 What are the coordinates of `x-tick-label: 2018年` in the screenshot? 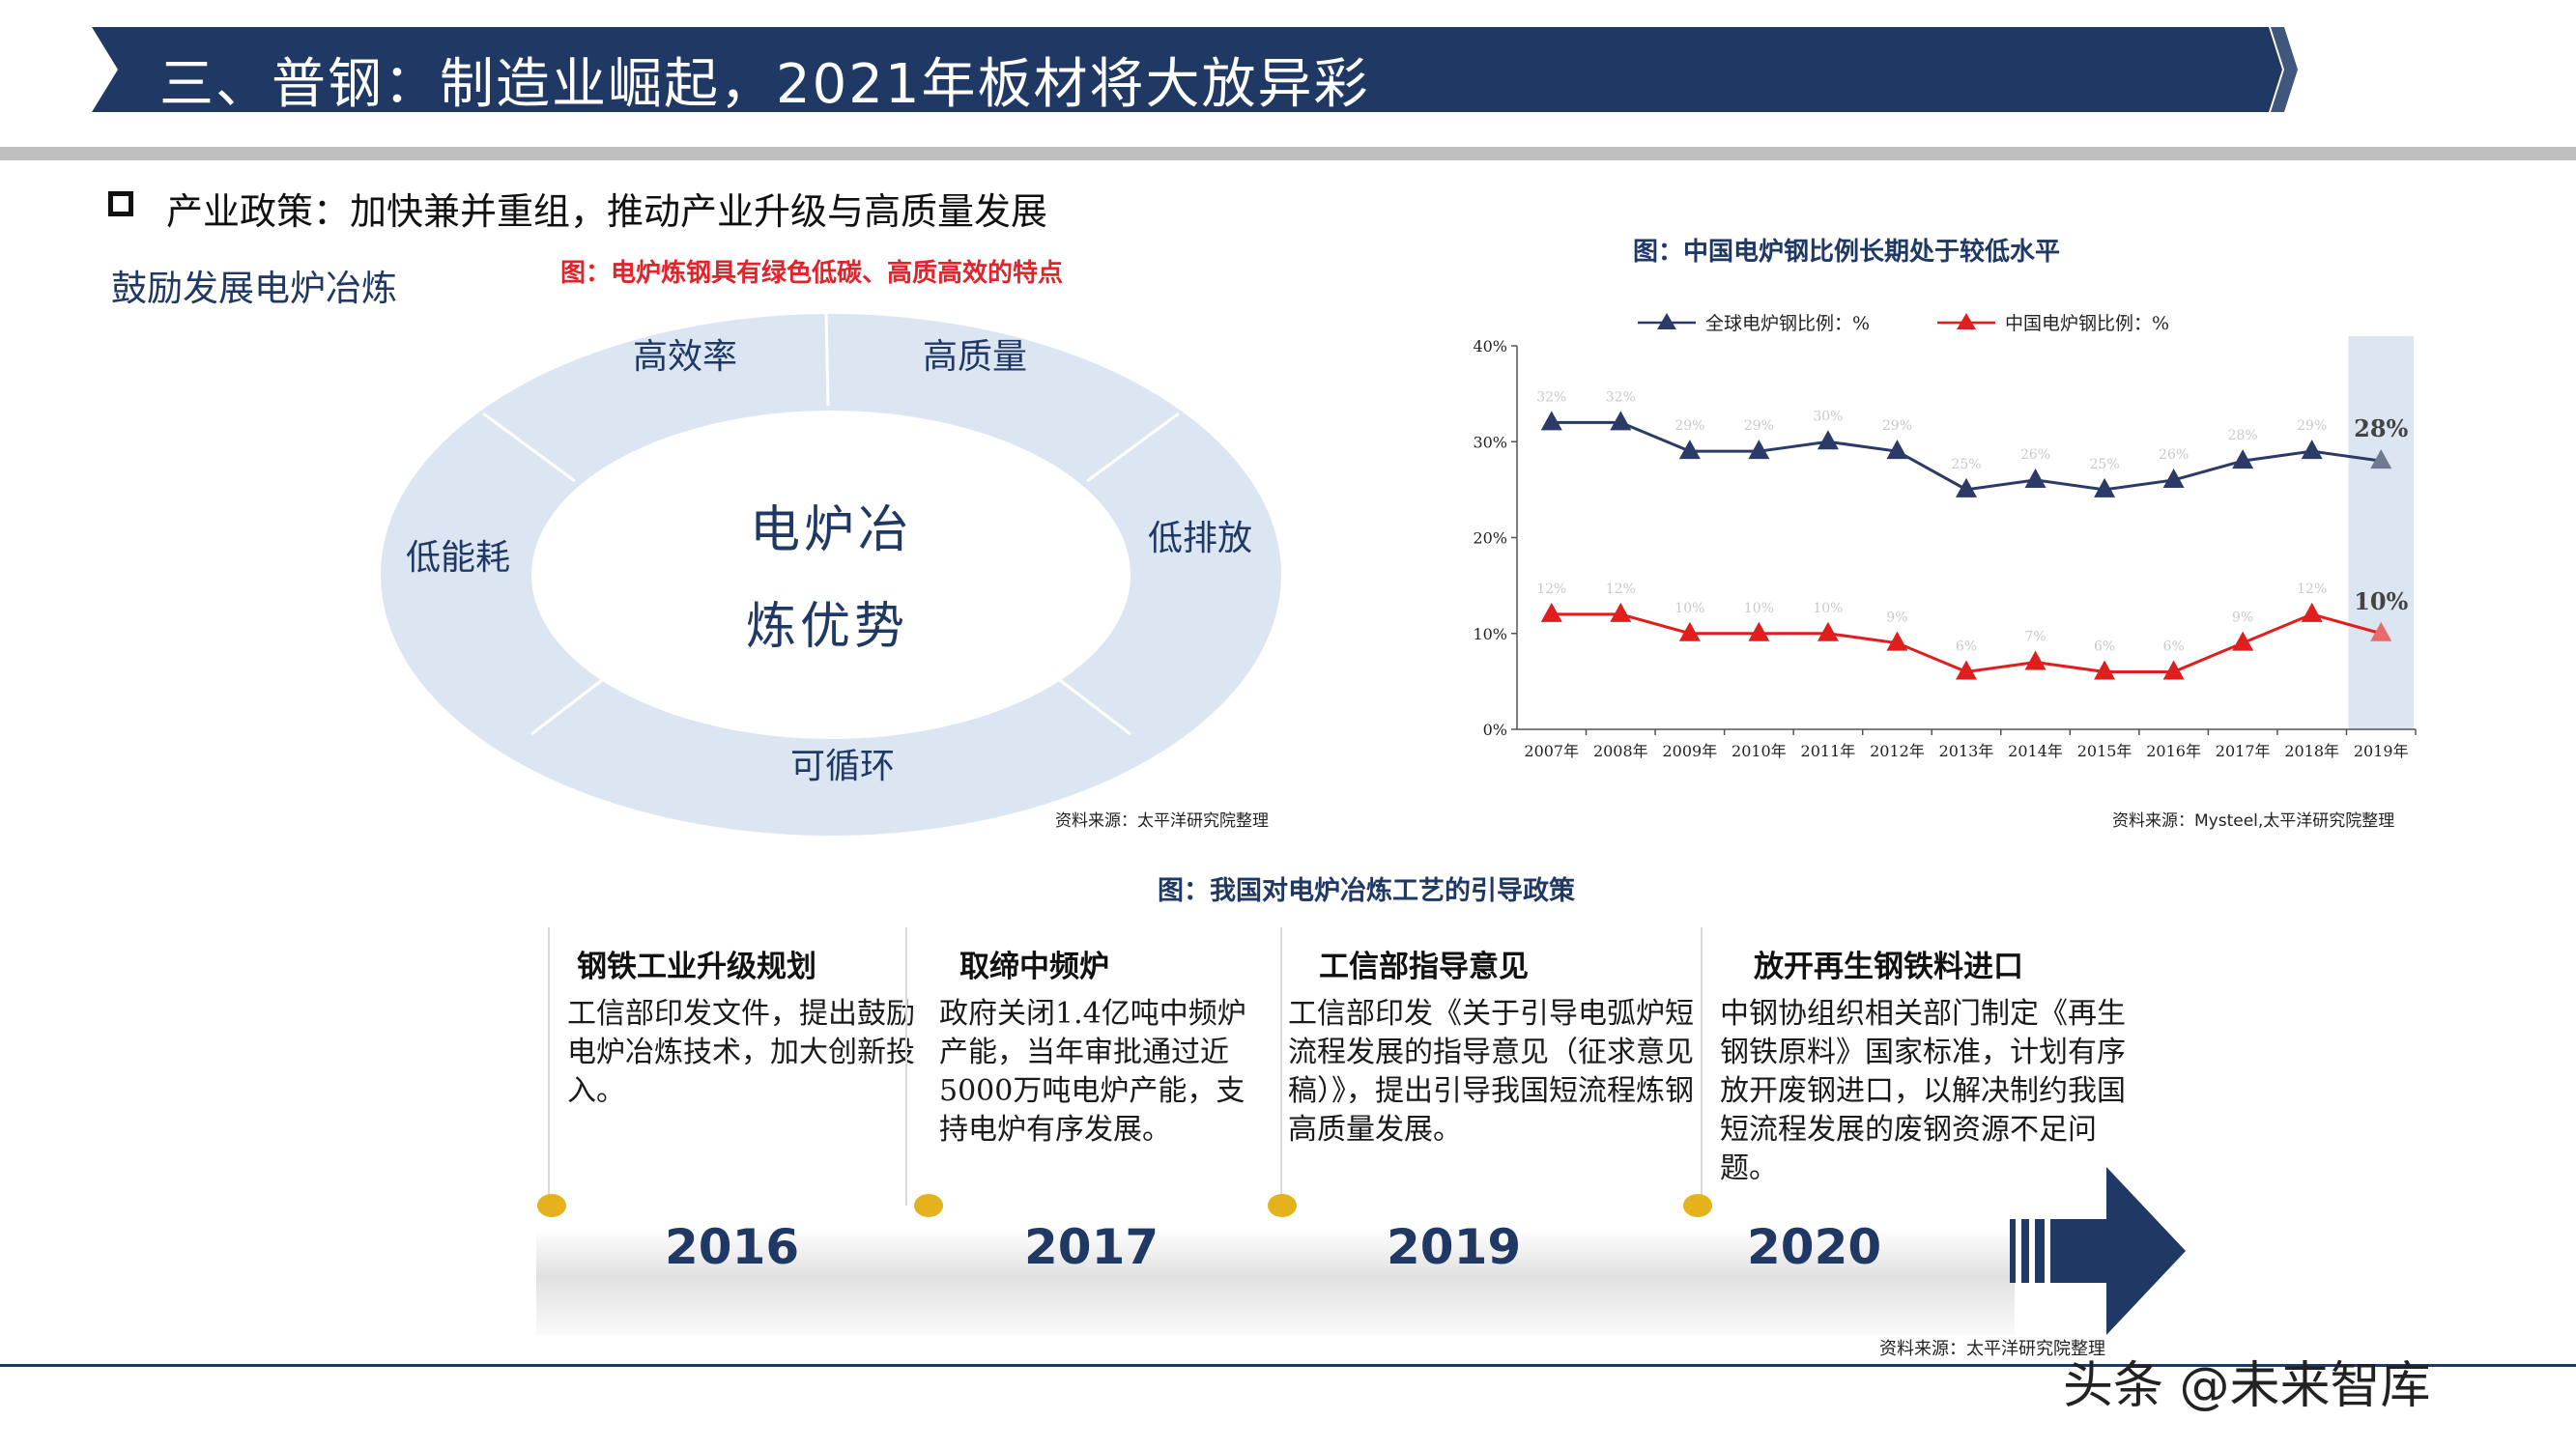 It's located at (2312, 751).